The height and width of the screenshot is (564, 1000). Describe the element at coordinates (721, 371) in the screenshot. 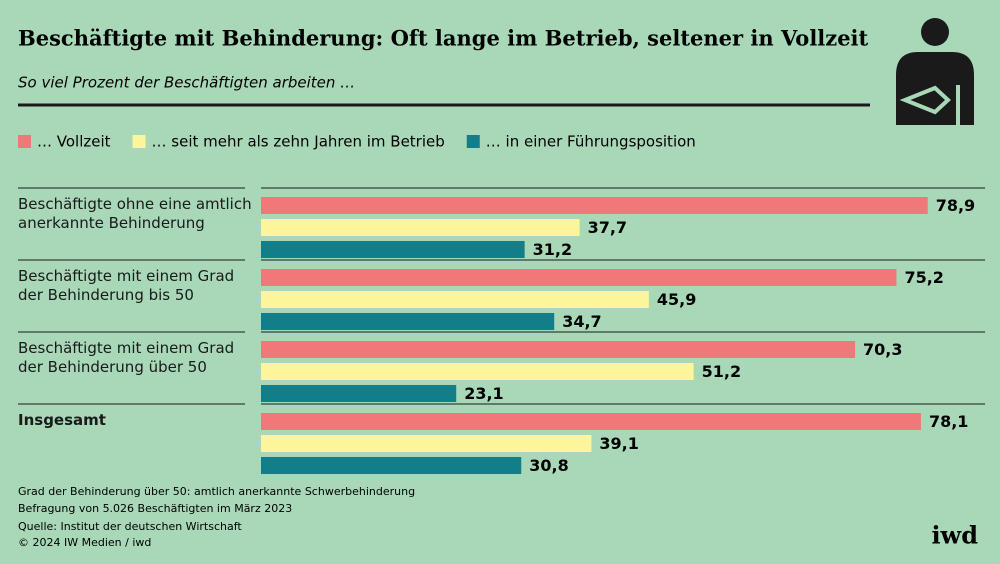

I see `value-label: 51,2` at that location.